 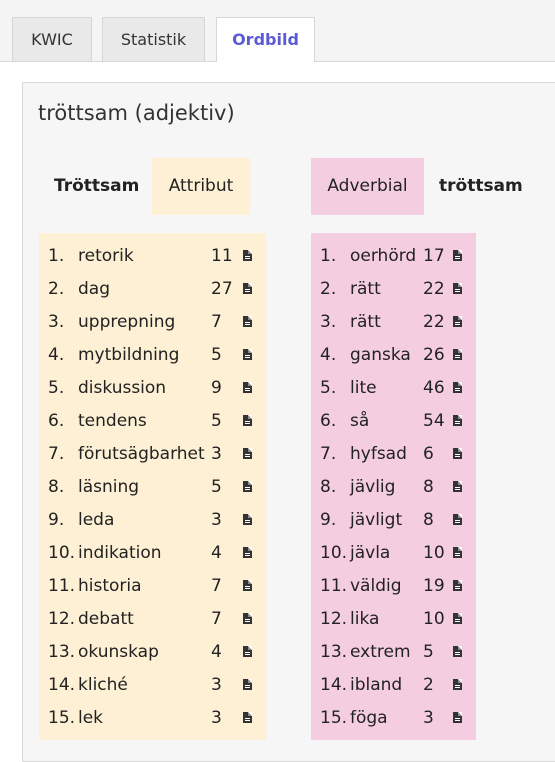 What do you see at coordinates (365, 619) in the screenshot?
I see `collocate-word-link: lika` at bounding box center [365, 619].